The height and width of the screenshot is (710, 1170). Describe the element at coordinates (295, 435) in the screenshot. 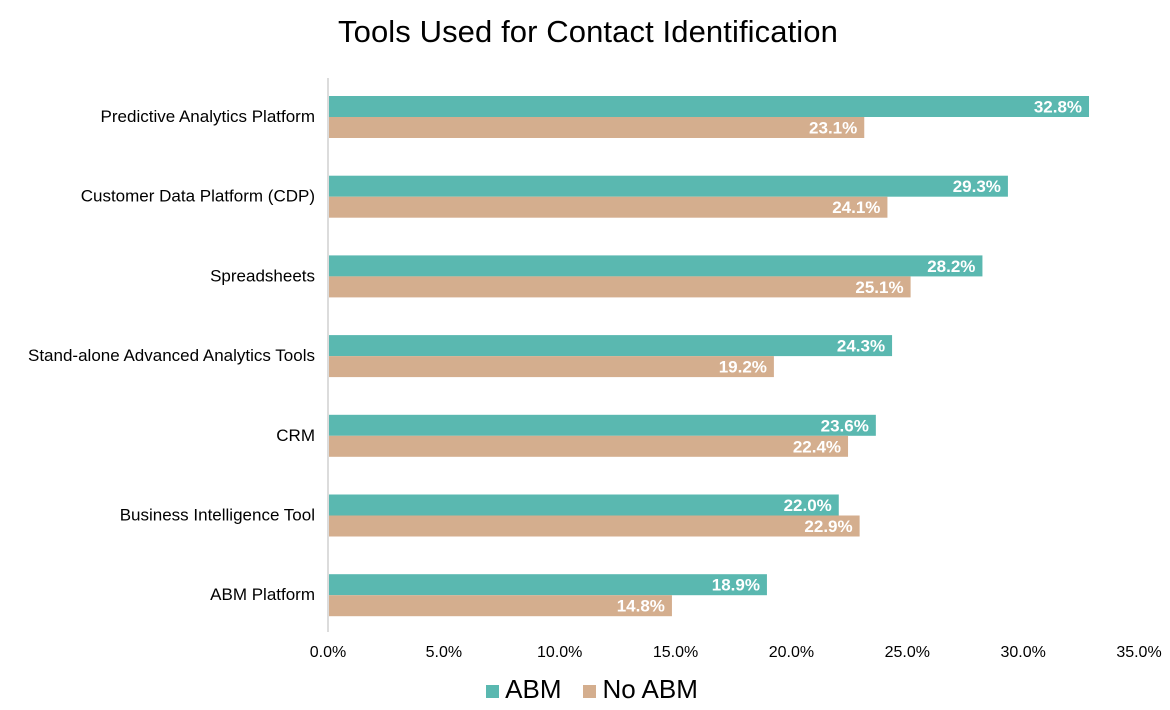

I see `category-label: CRM` at that location.